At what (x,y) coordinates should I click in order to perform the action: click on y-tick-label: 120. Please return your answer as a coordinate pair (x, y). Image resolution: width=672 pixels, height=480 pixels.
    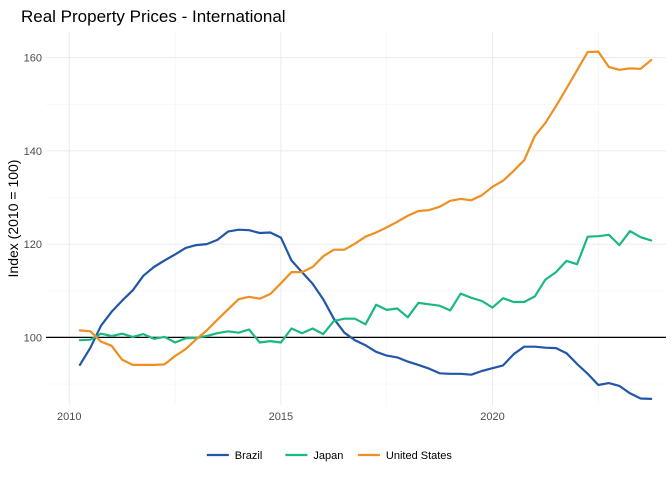
    Looking at the image, I should click on (33, 245).